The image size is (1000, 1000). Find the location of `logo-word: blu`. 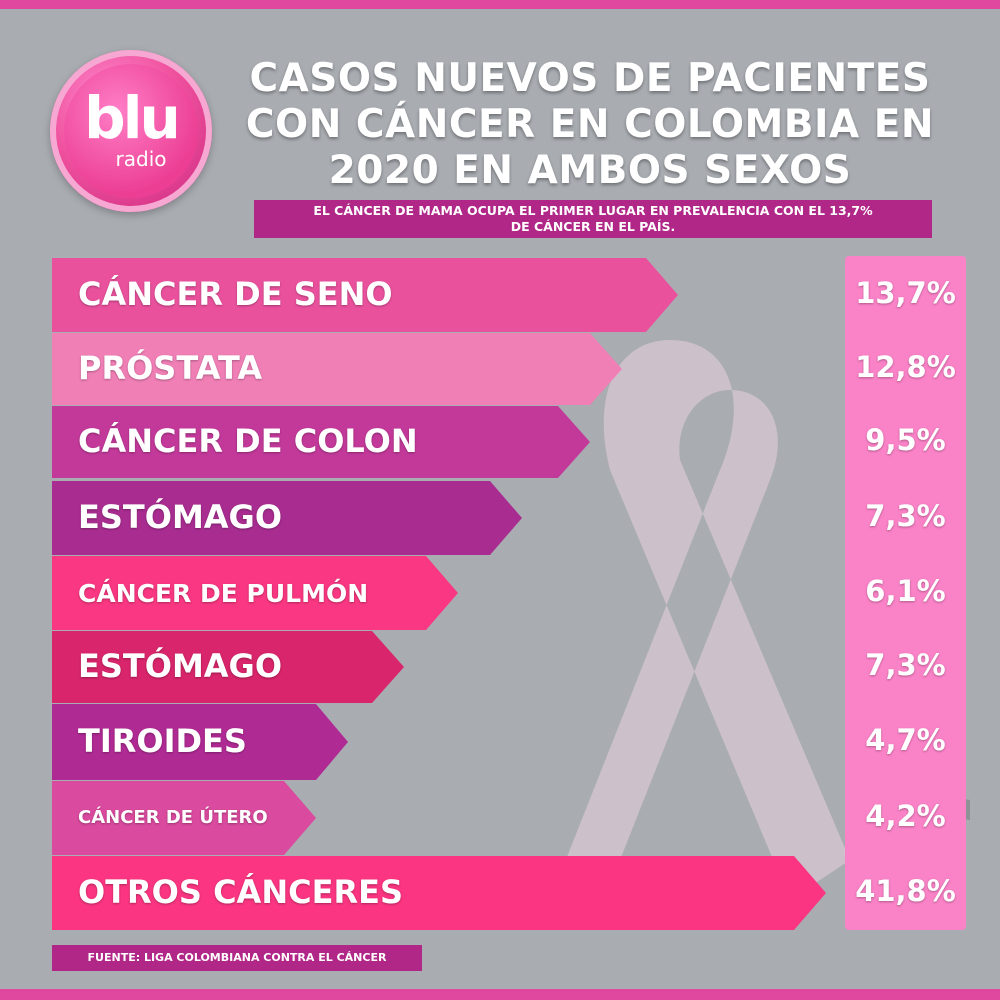

logo-word: blu is located at coordinates (132, 118).